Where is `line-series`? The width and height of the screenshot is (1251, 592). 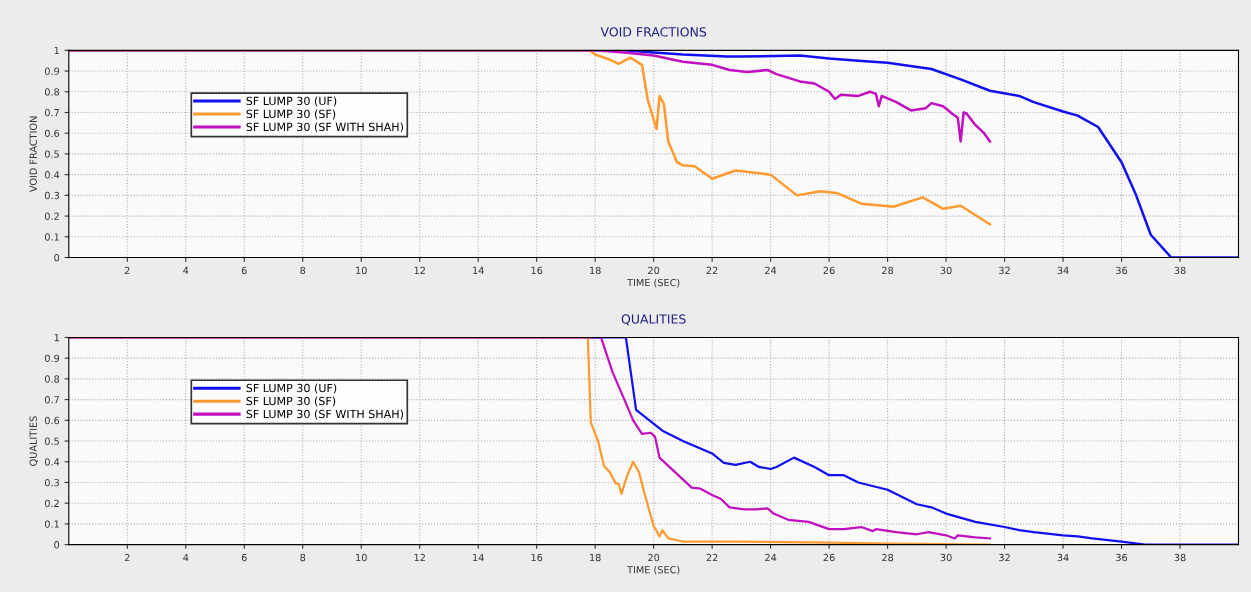 line-series is located at coordinates (530, 96).